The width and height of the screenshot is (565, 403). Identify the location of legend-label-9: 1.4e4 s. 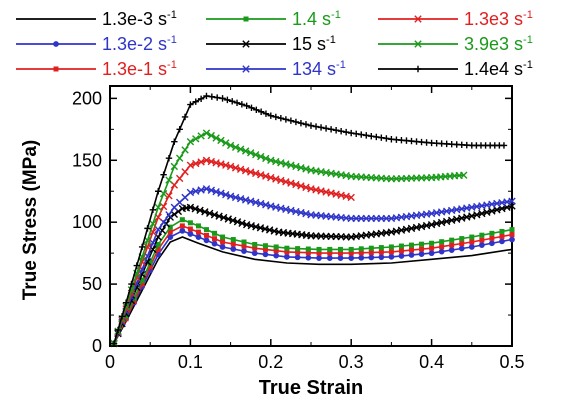
(494, 68).